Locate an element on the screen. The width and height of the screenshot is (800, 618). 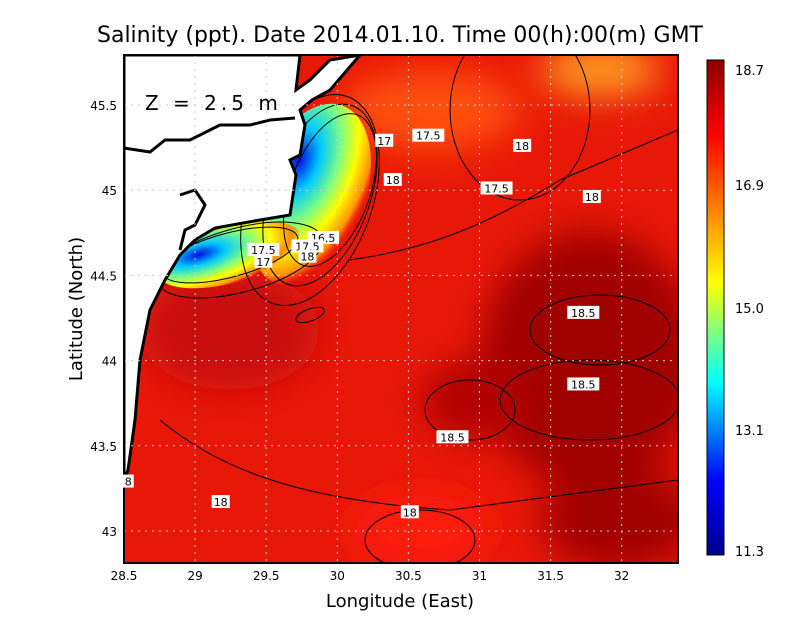
depth-annotation: Z = 2.5 m is located at coordinates (213, 103).